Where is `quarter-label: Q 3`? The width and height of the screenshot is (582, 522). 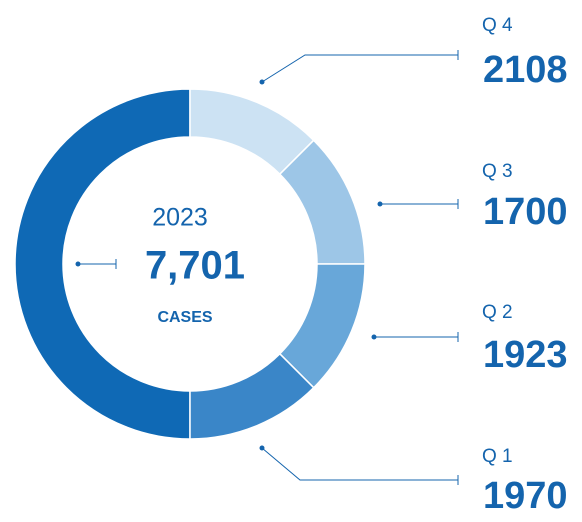 quarter-label: Q 3 is located at coordinates (497, 171).